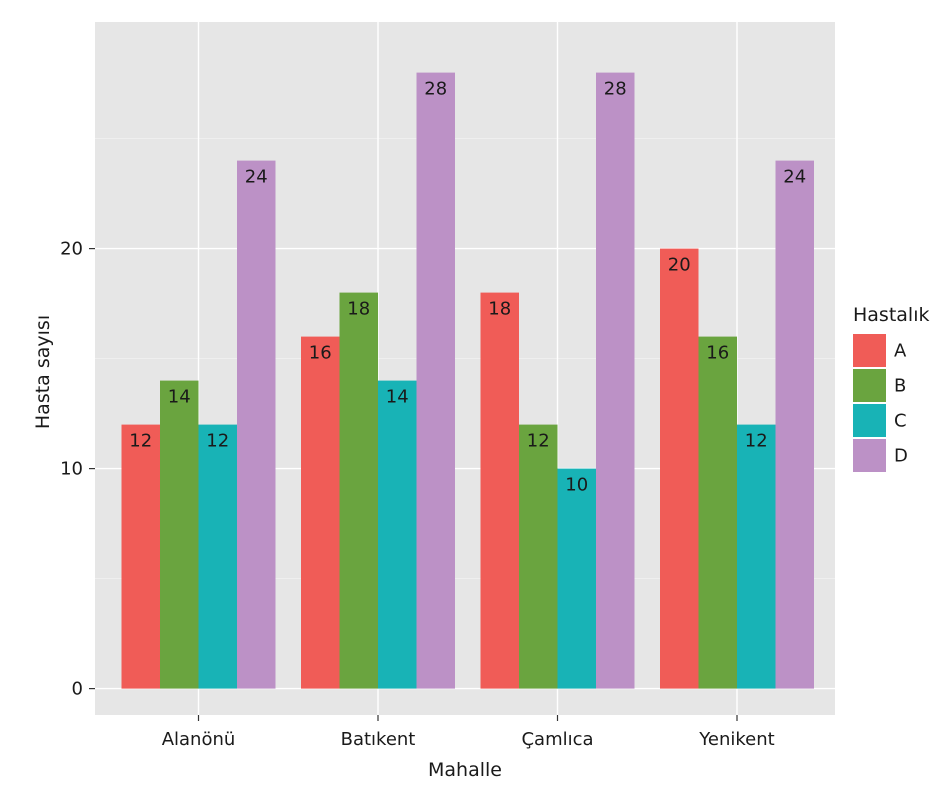 The height and width of the screenshot is (799, 951). Describe the element at coordinates (71, 249) in the screenshot. I see `y-tick-label: 20` at that location.